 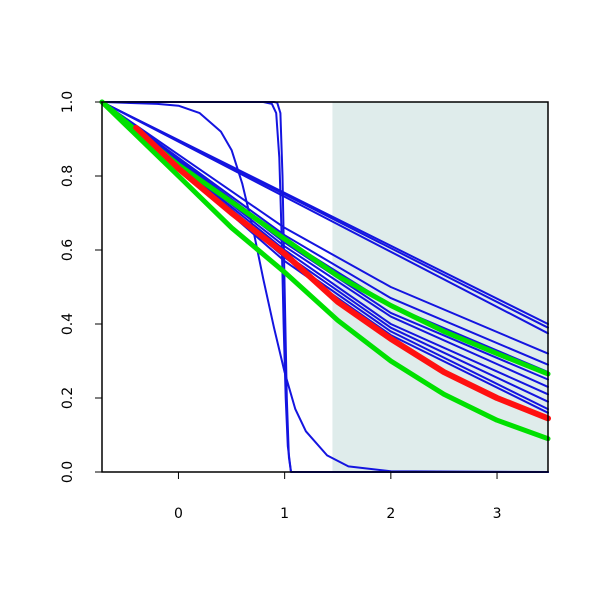 What do you see at coordinates (68, 398) in the screenshot?
I see `y-tick-label: 0.2` at bounding box center [68, 398].